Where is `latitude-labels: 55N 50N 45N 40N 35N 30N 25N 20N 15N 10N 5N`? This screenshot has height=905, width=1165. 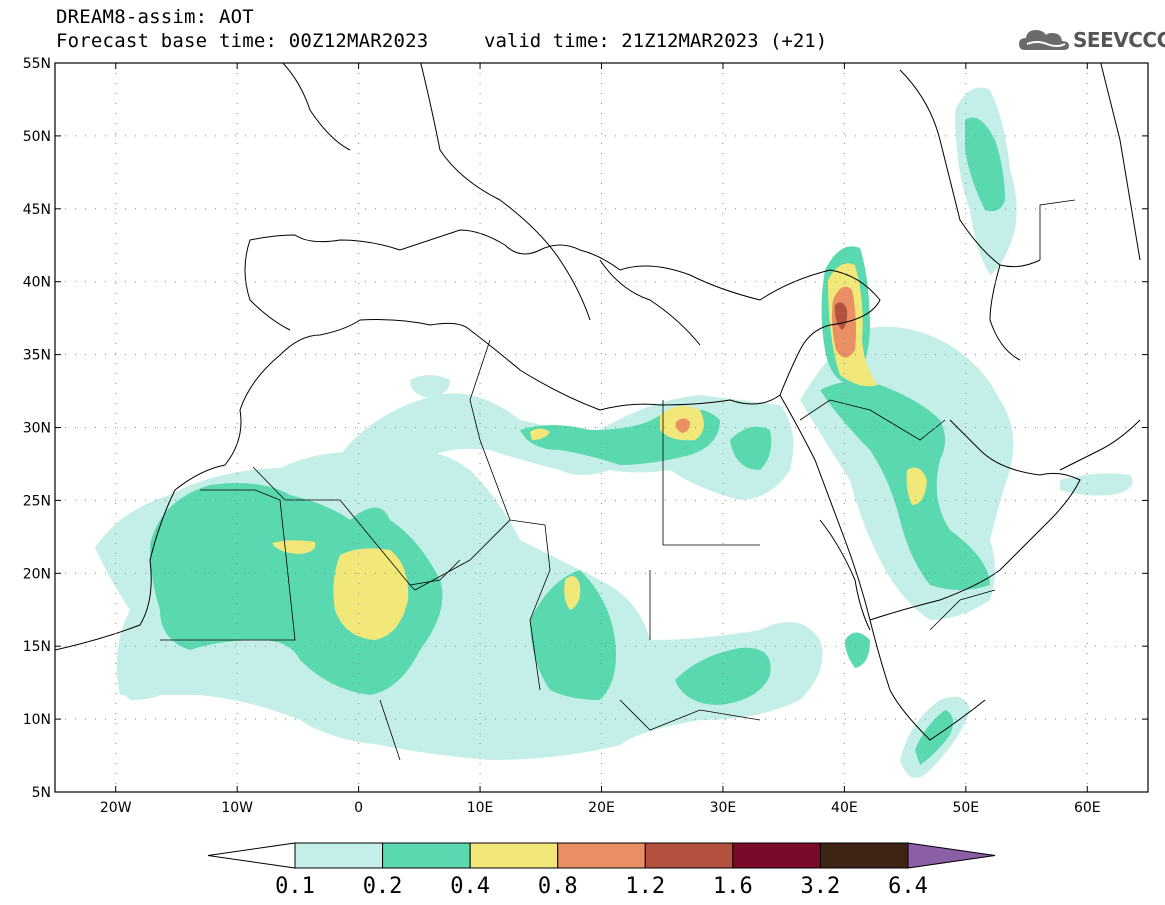 latitude-labels: 55N 50N 45N 40N 35N 30N 25N 20N 15N 10N 5N is located at coordinates (37, 428).